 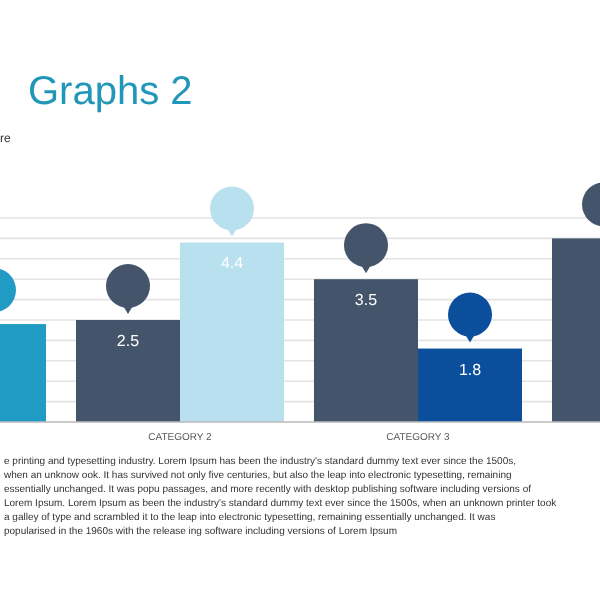 I want to click on data-label: 4.4, so click(x=232, y=263).